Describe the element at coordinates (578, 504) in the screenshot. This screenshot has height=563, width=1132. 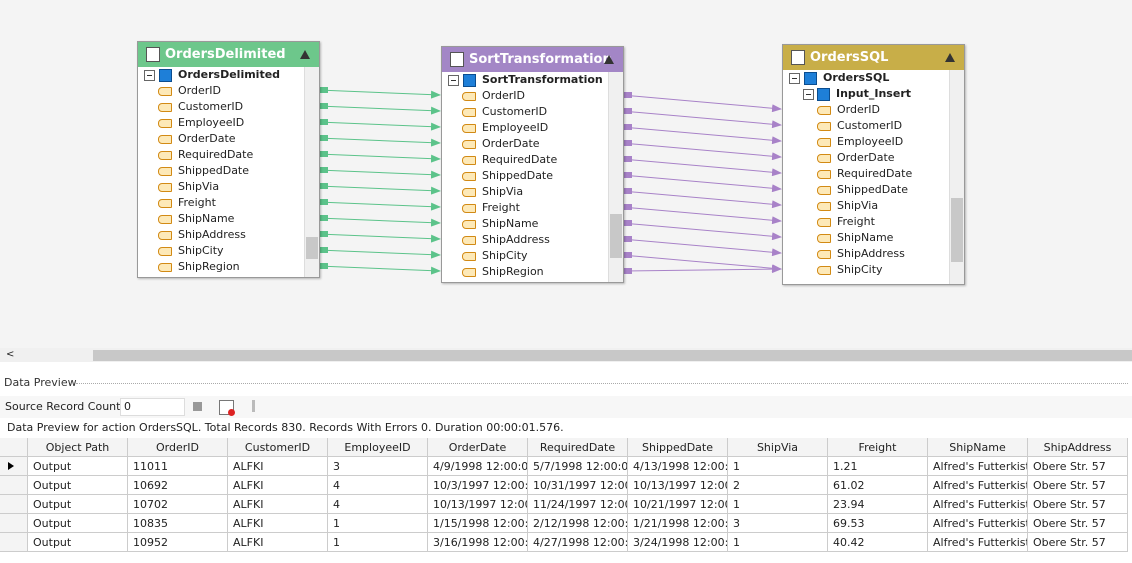
I see `grid-cell: 11/24/1997 12:00:` at that location.